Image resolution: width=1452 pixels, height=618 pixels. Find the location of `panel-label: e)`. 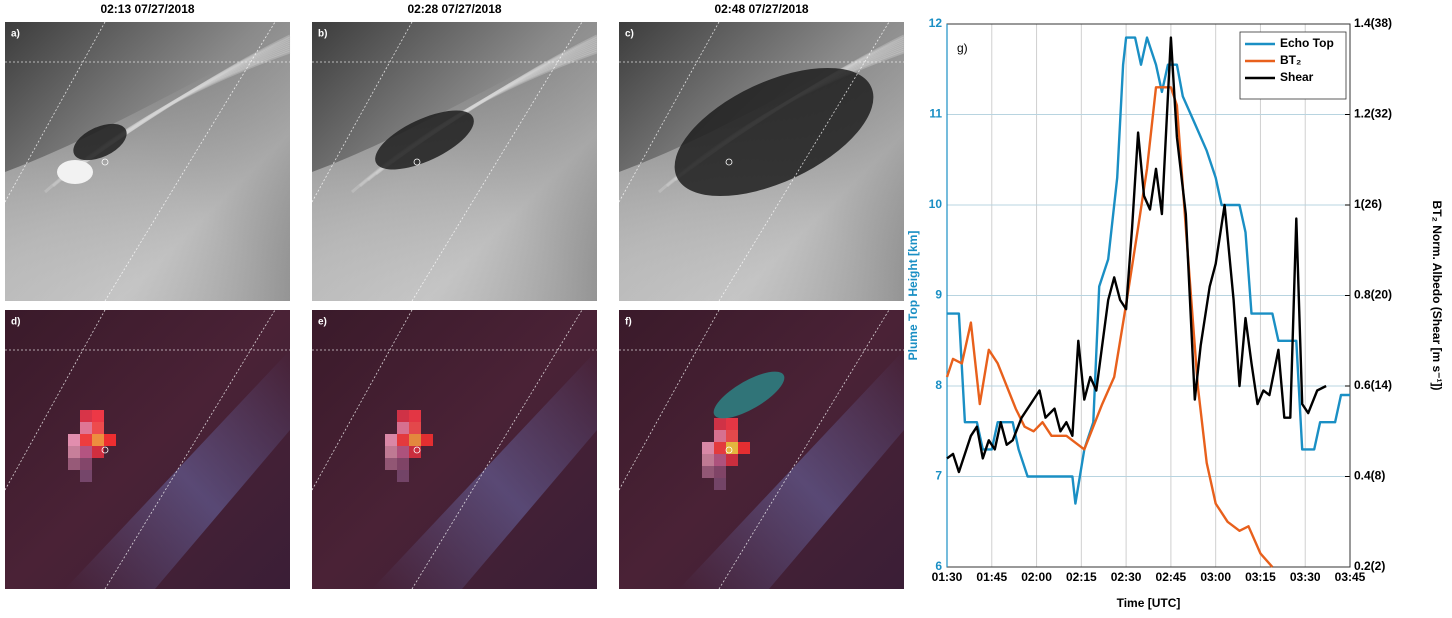

panel-label: e) is located at coordinates (322, 322).